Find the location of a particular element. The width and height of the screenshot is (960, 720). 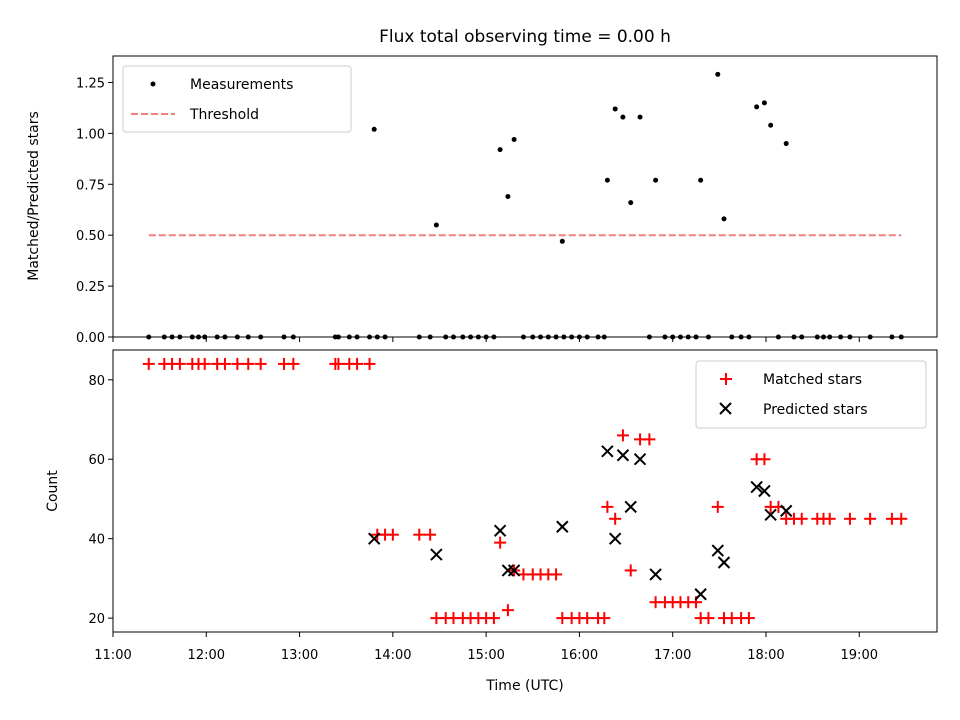

top-legend-box is located at coordinates (237, 99).